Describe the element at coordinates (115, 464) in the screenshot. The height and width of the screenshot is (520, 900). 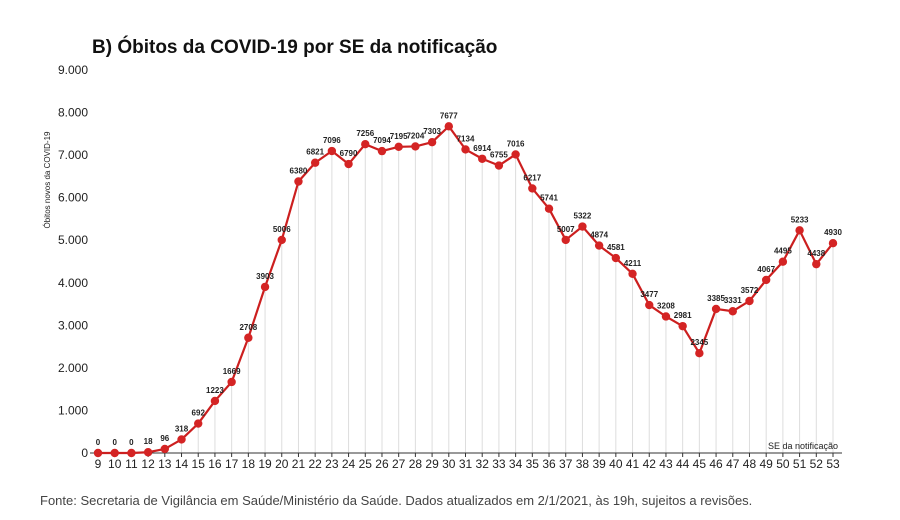
I see `x-tick-label: 10` at that location.